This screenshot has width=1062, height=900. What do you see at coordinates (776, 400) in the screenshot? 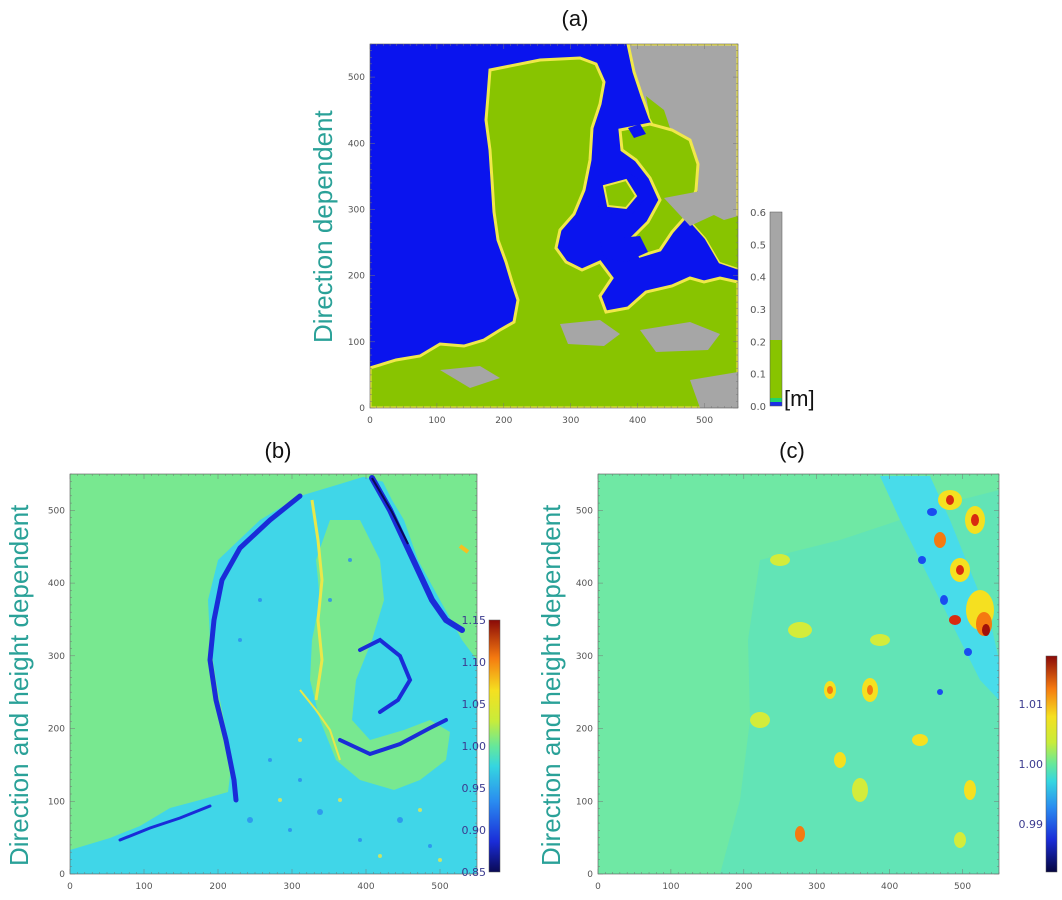
I see `colorbar-a-lightgreen` at bounding box center [776, 400].